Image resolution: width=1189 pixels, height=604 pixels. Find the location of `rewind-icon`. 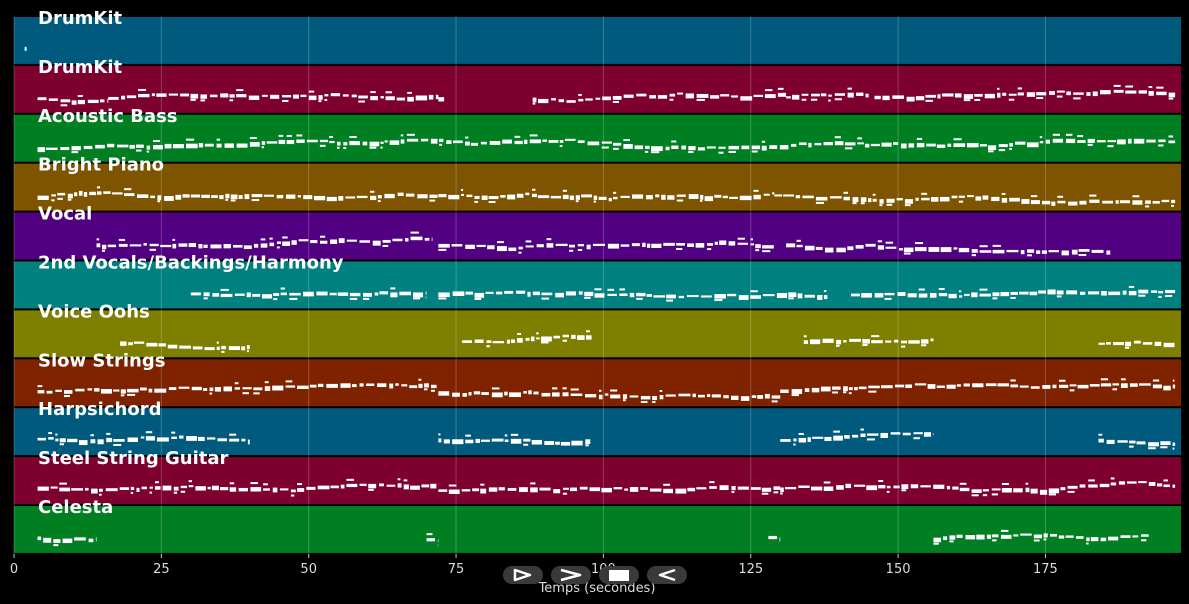

rewind-icon is located at coordinates (667, 575).